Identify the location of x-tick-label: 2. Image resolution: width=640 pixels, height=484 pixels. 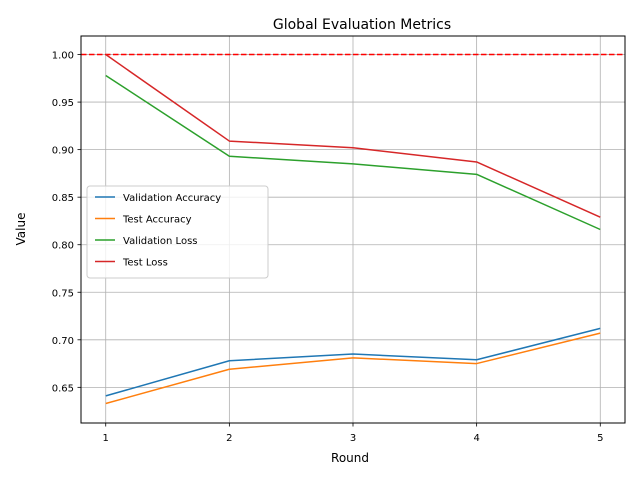
(229, 438).